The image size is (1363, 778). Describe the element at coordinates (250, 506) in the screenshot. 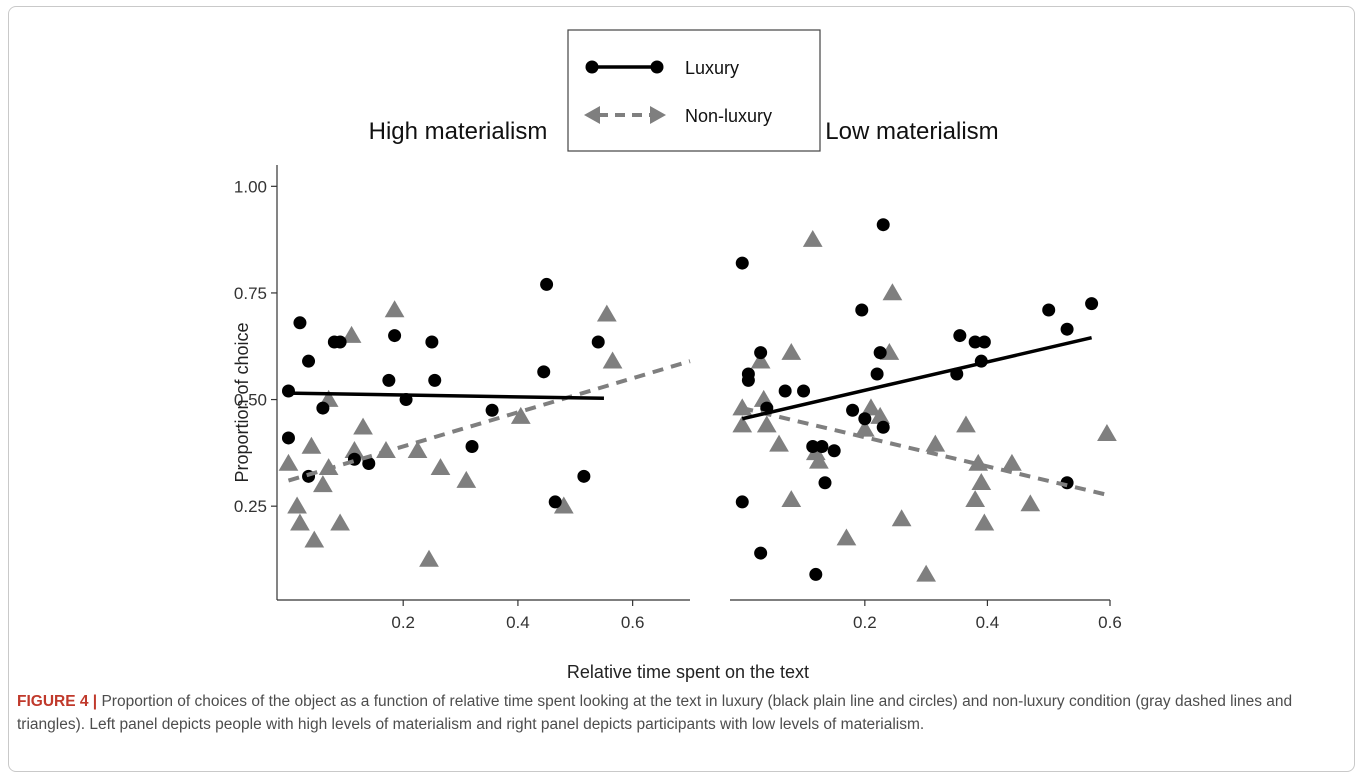

I see `y-tick-label: 0.25` at that location.